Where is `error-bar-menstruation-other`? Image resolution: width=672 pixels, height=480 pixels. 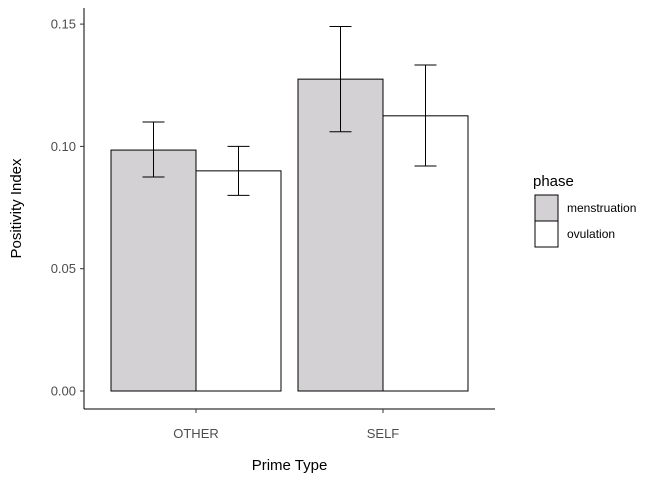 error-bar-menstruation-other is located at coordinates (153, 149).